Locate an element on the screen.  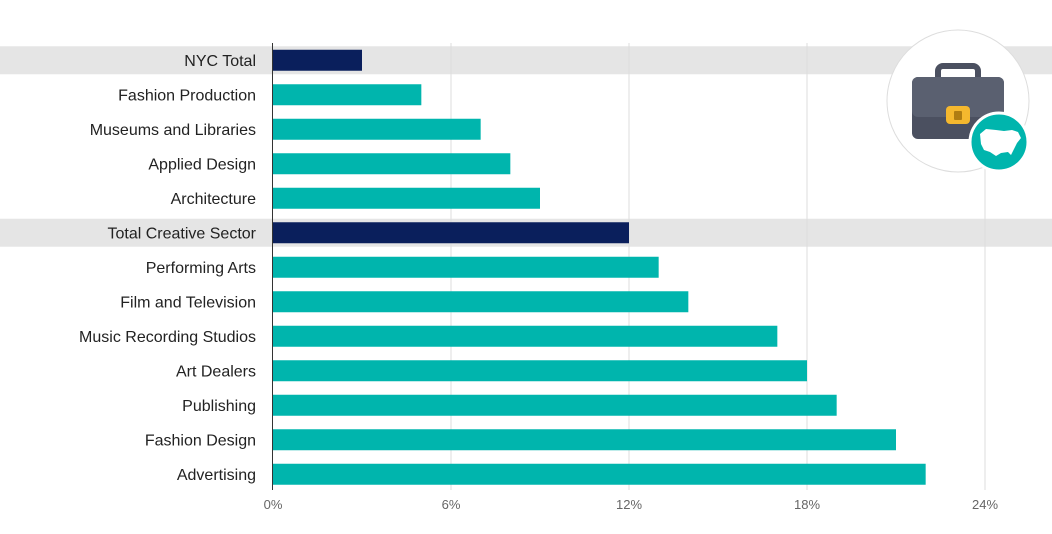
x-tick-label: 12% is located at coordinates (629, 504).